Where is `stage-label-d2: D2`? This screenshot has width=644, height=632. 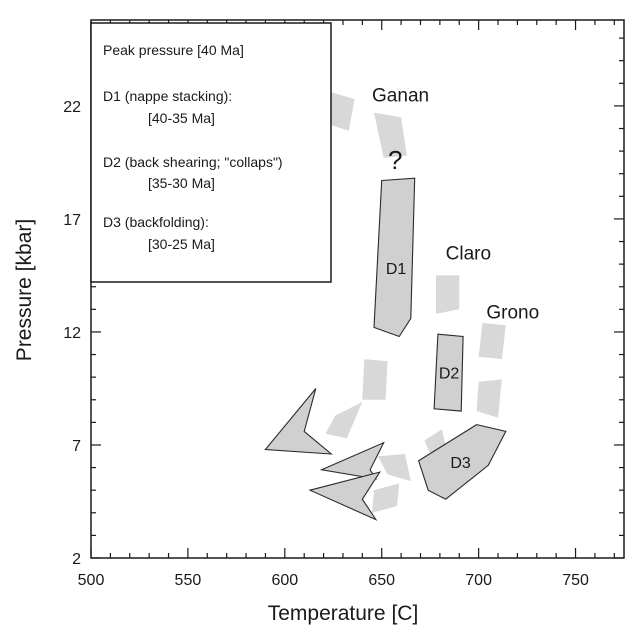
stage-label-d2: D2 is located at coordinates (449, 374).